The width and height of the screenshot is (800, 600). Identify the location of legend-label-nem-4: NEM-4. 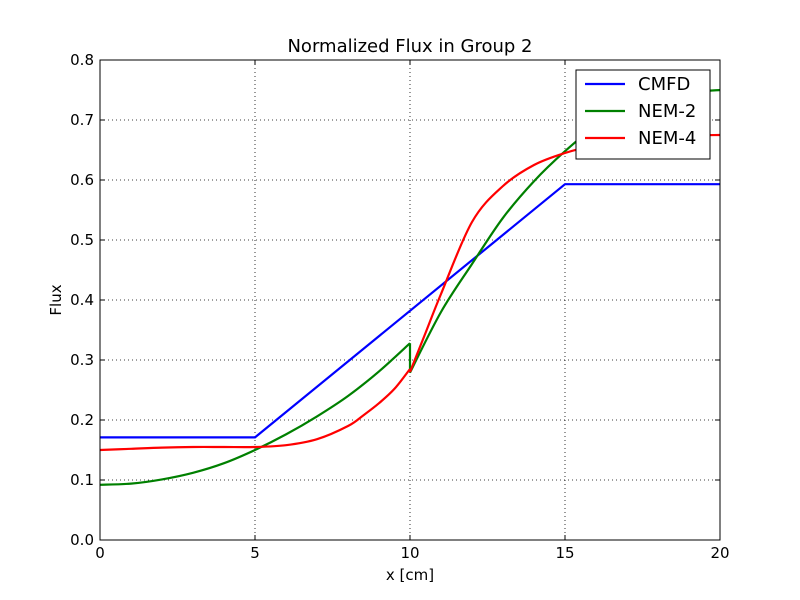
(667, 138).